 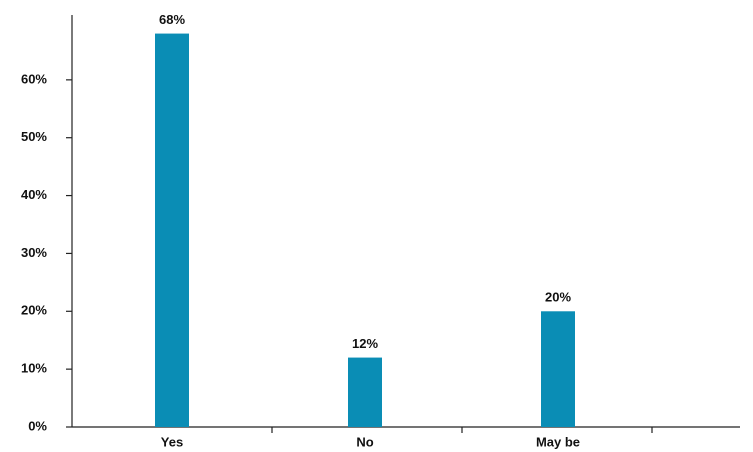 What do you see at coordinates (172, 19) in the screenshot?
I see `data-label: 68%` at bounding box center [172, 19].